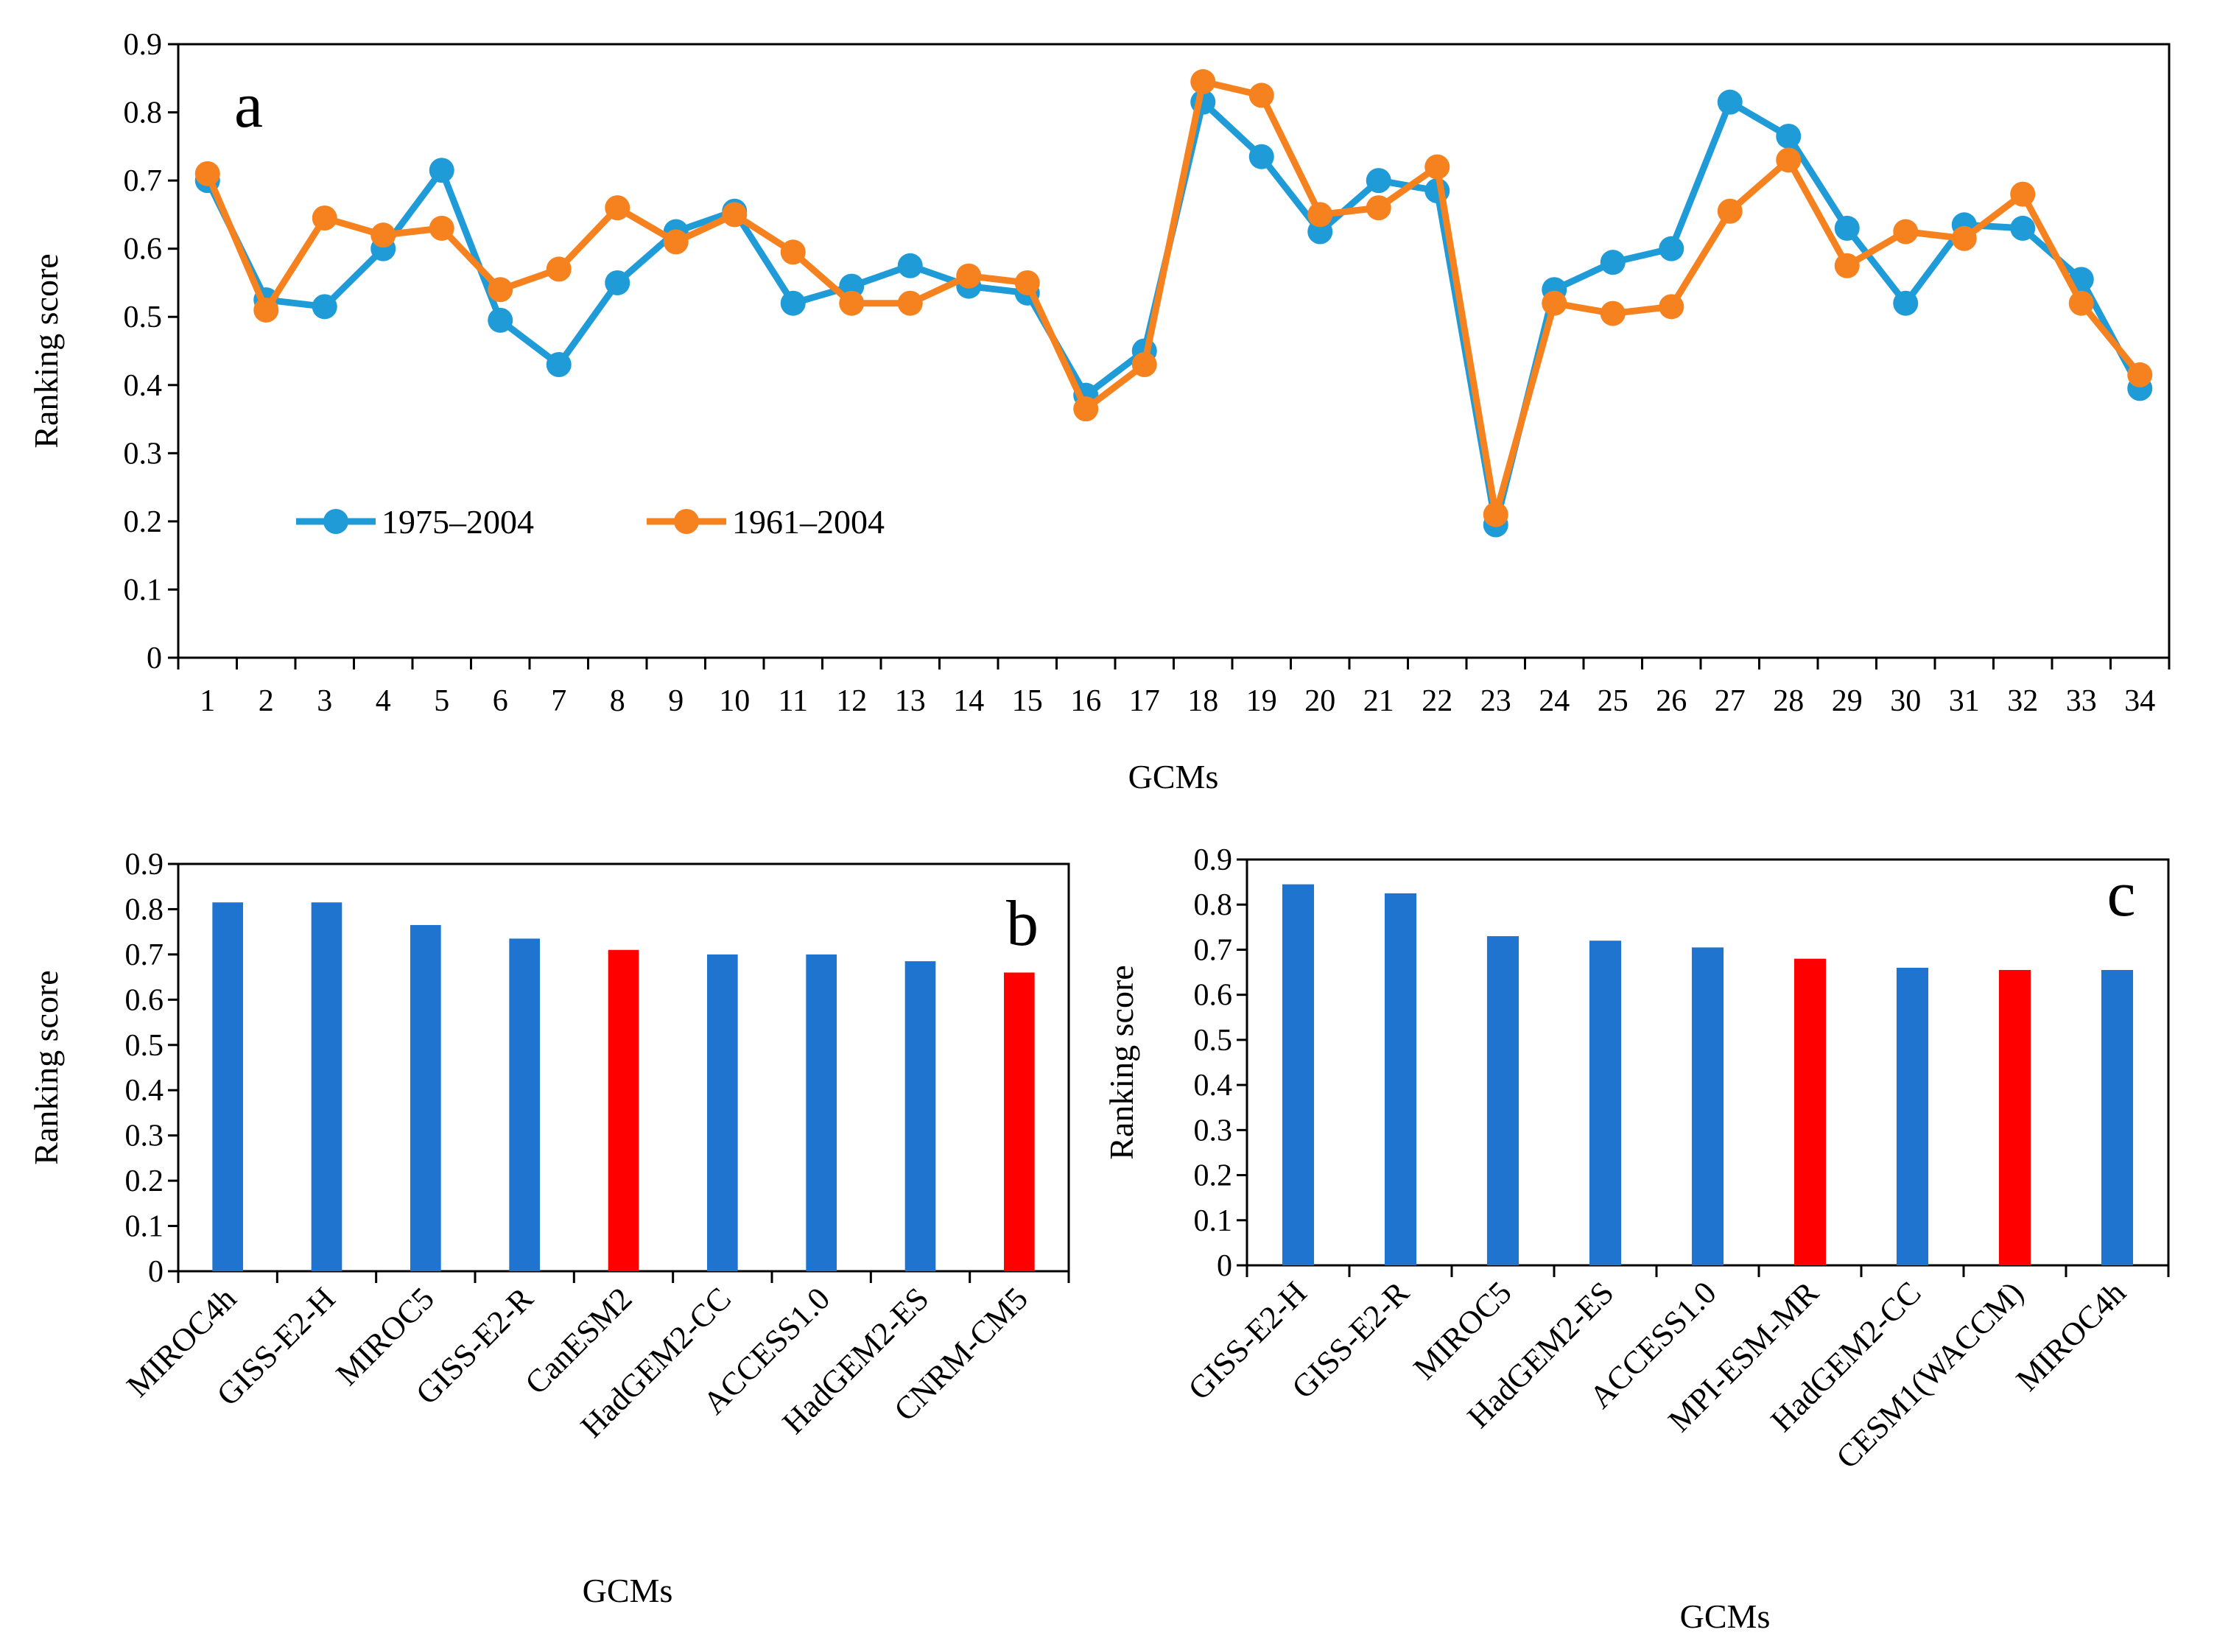  Describe the element at coordinates (1202, 701) in the screenshot. I see `x-tick-label: 18` at that location.